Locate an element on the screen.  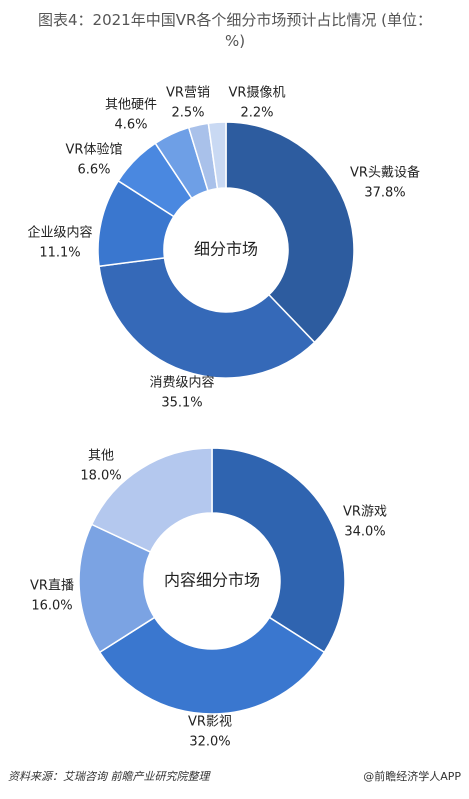
slice-label: 其他硬件 is located at coordinates (131, 105).